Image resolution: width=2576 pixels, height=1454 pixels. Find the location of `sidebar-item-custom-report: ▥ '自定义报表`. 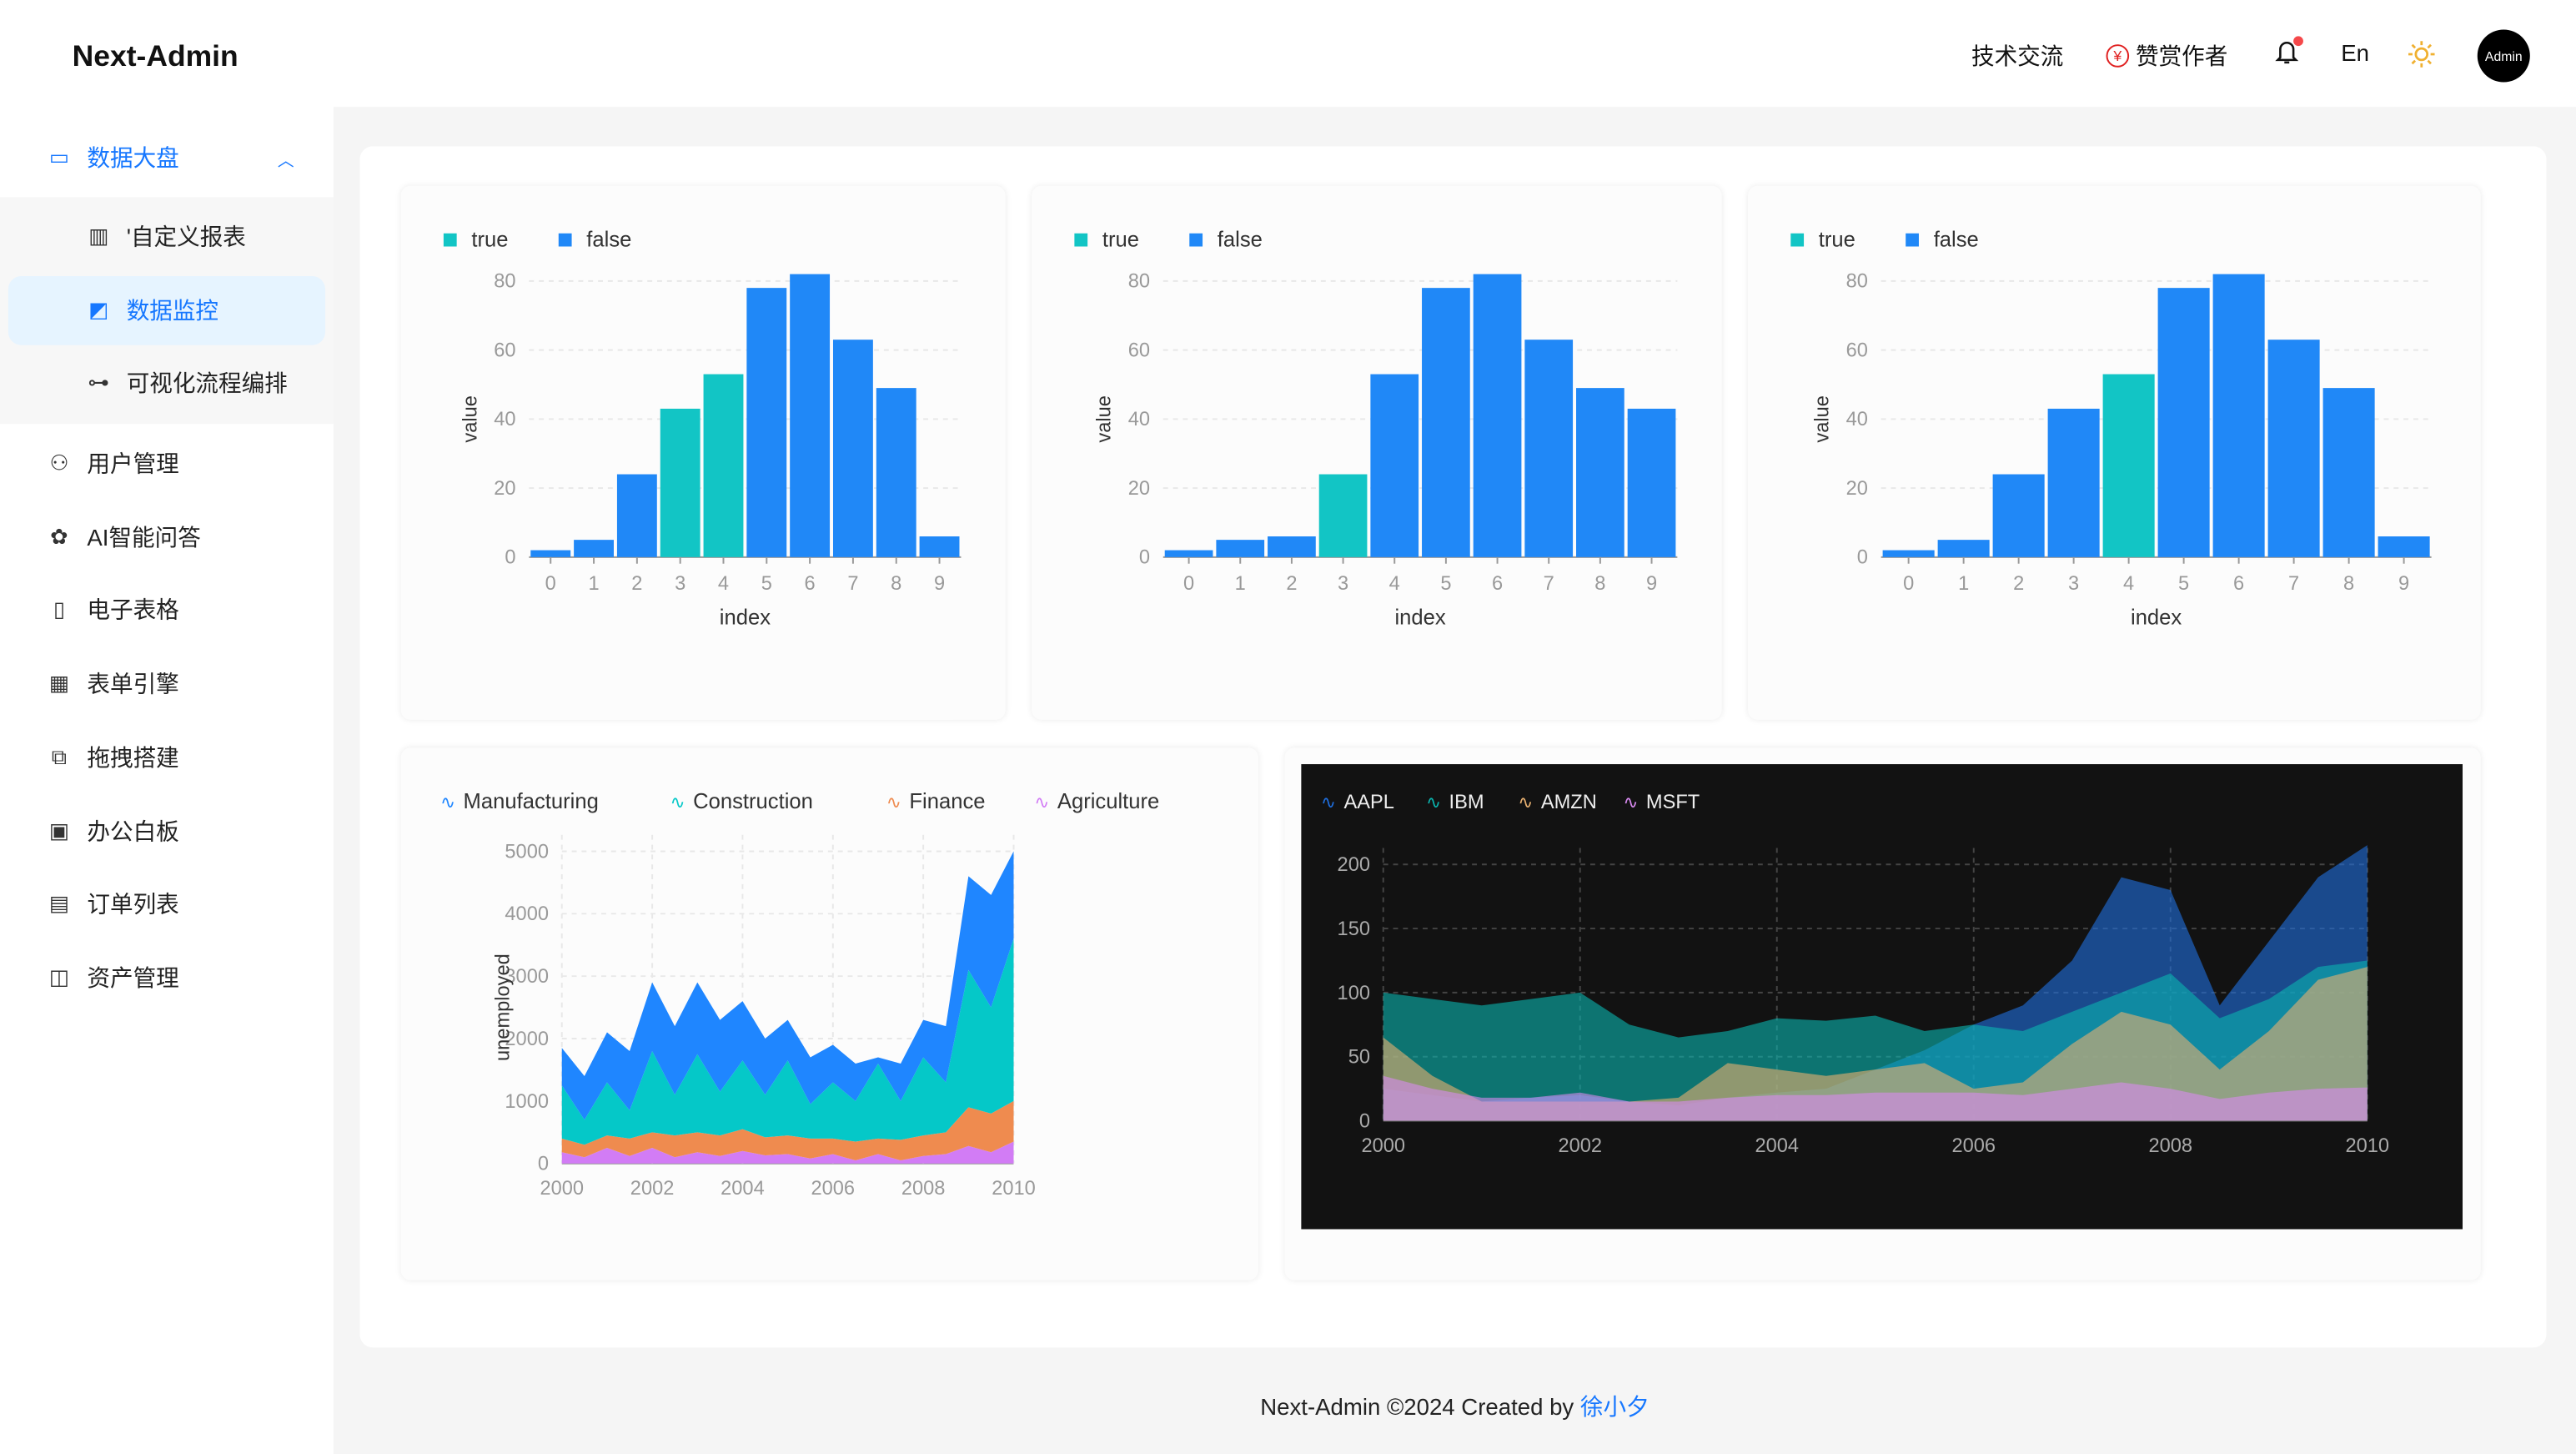

sidebar-item-custom-report: ▥ '自定义报表 is located at coordinates (167, 236).